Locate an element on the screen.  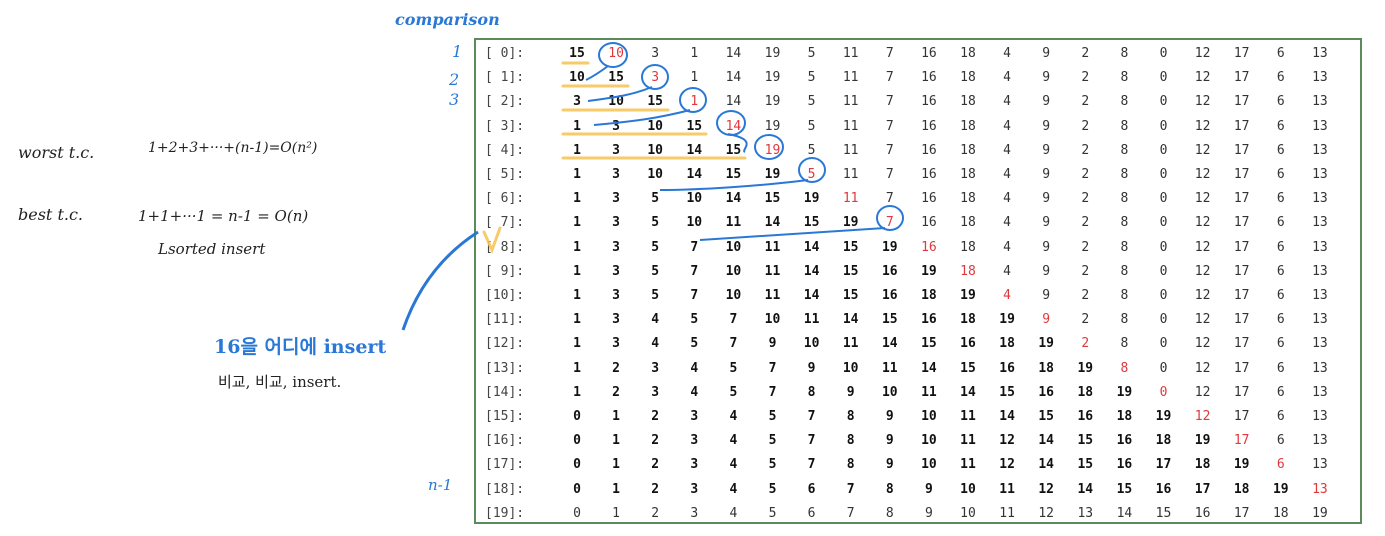
table-row: [14]: 1 2 3 4 5 7 8 9 10 11 14 15 16 18 19 0 12 17 6 13 is located at coordinates (918, 397).